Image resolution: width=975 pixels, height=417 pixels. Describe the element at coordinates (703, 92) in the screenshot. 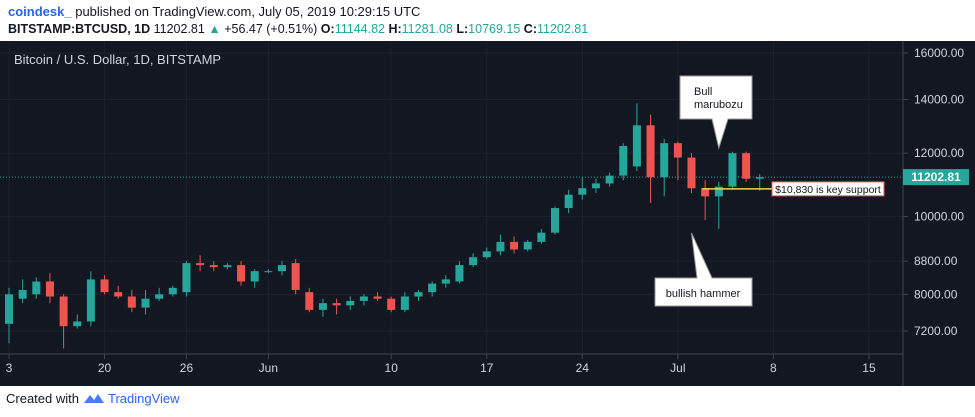

I see `callout-text: Bull` at that location.